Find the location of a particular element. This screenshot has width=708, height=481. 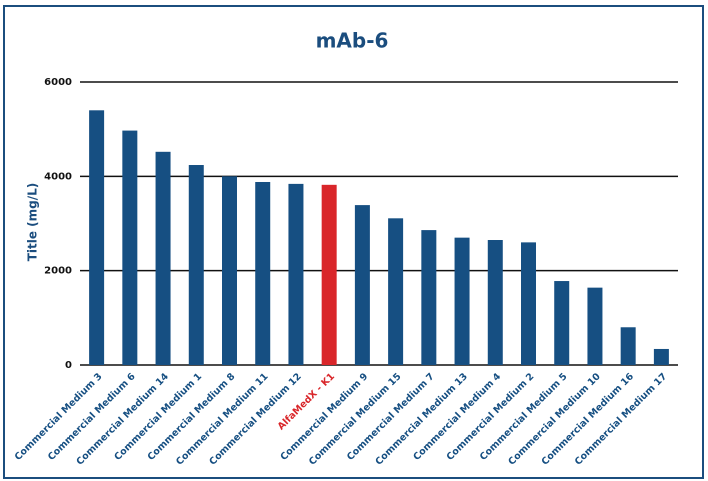

y-tick-label: 2000 is located at coordinates (58, 271).